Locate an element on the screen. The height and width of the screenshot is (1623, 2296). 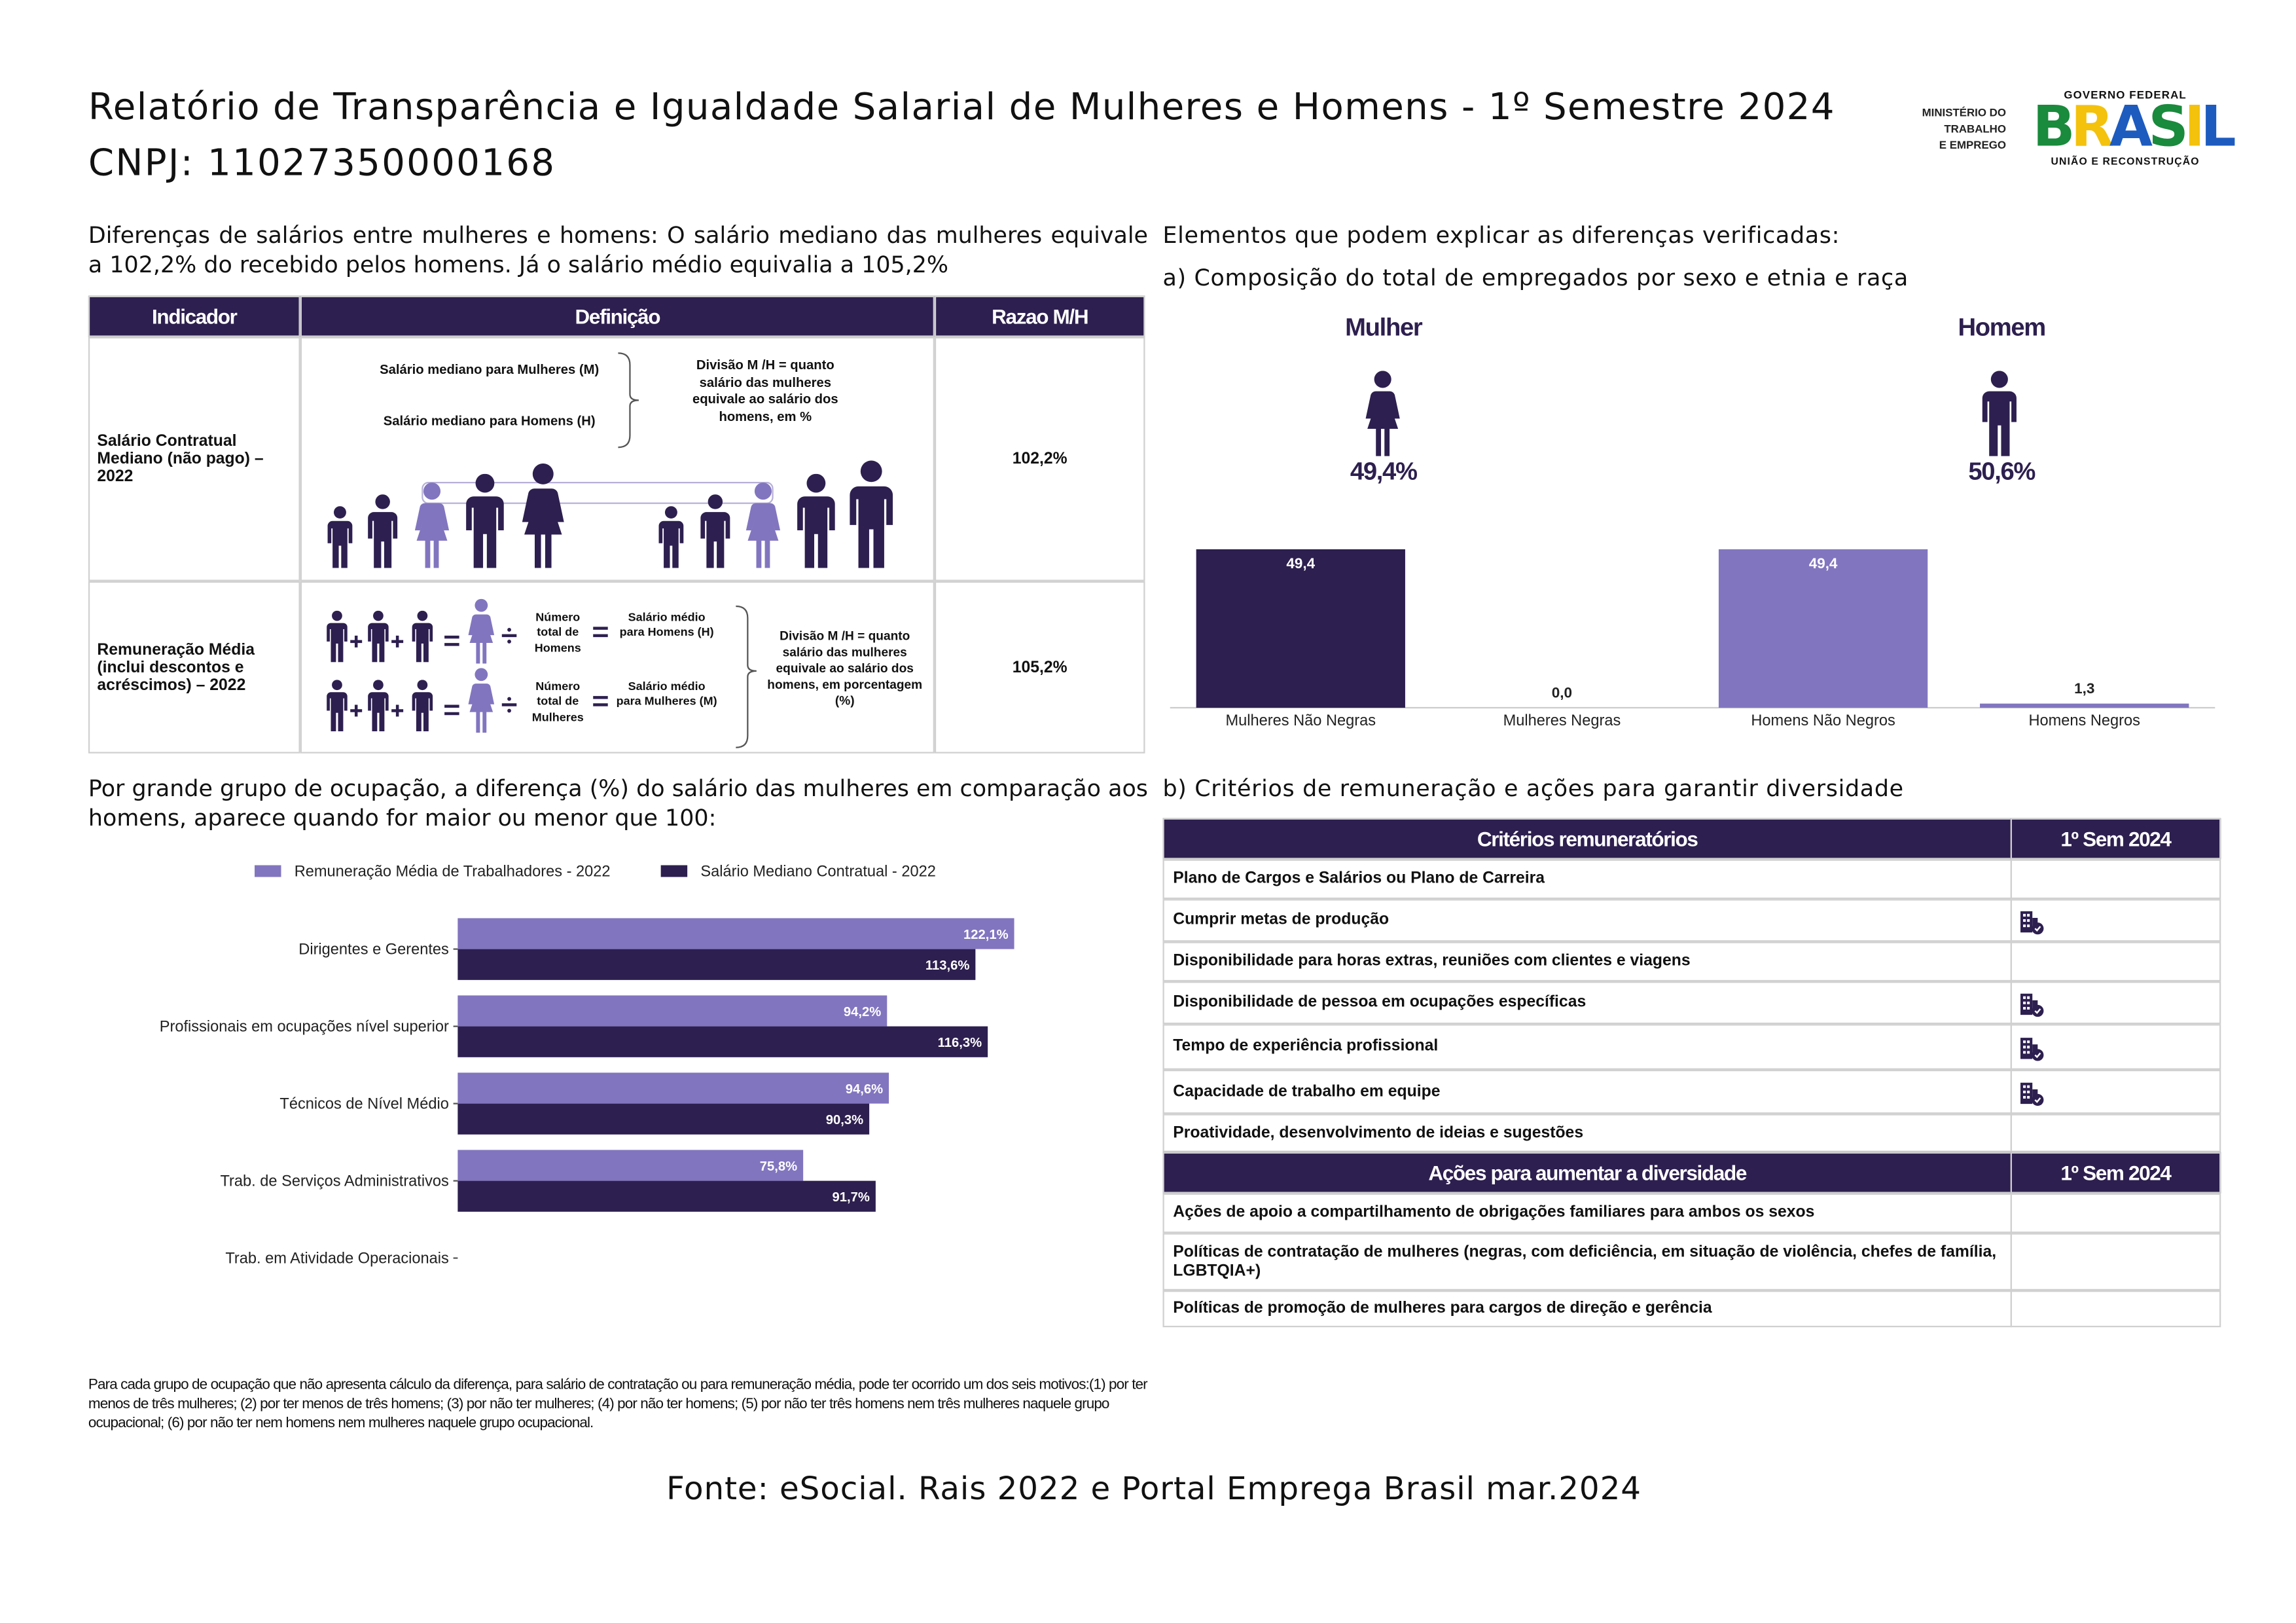
term: Número total de Homens is located at coordinates (557, 632).